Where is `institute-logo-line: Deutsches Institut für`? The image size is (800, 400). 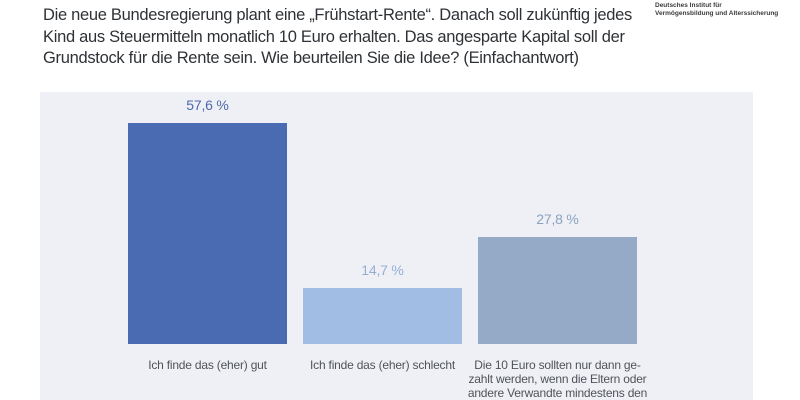
institute-logo-line: Deutsches Institut für is located at coordinates (688, 5).